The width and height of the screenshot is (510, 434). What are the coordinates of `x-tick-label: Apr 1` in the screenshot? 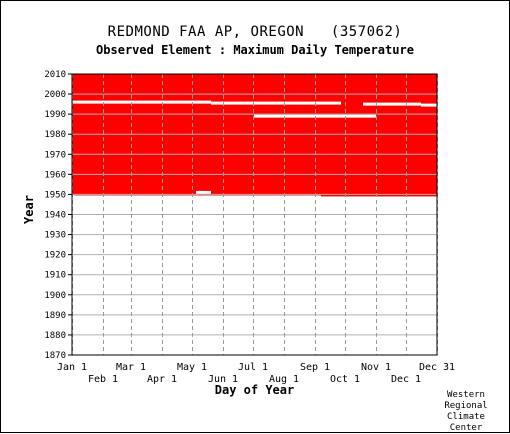 It's located at (162, 379).